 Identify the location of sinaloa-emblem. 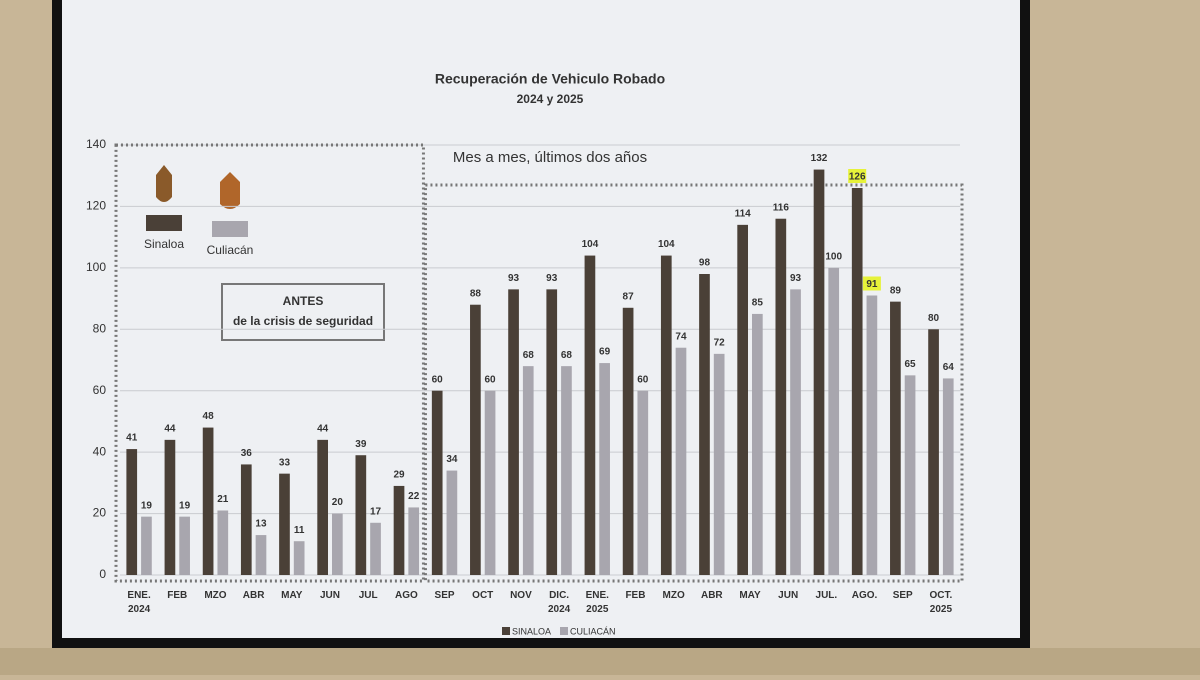
(164, 183).